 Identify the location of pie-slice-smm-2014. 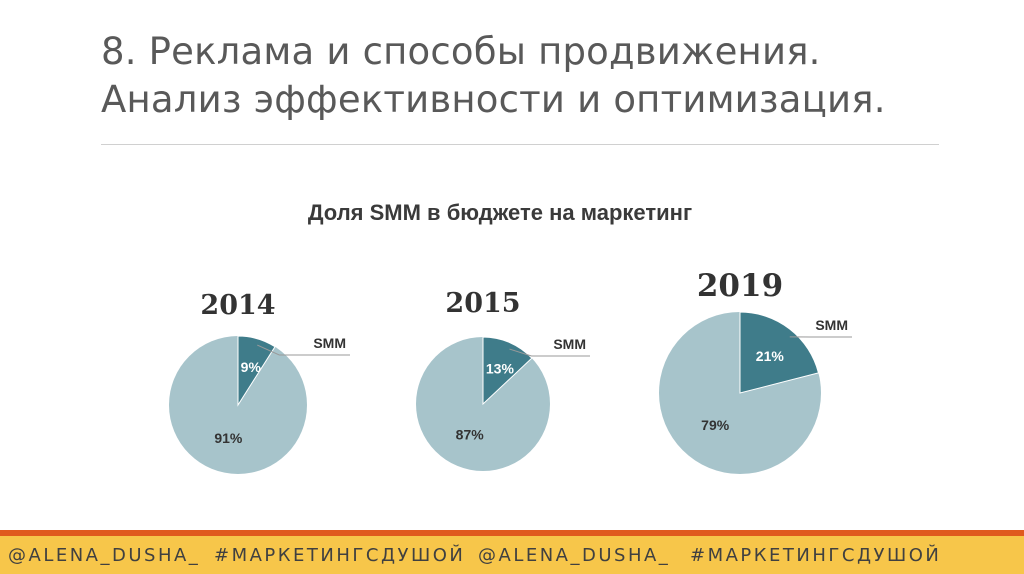
(256, 371).